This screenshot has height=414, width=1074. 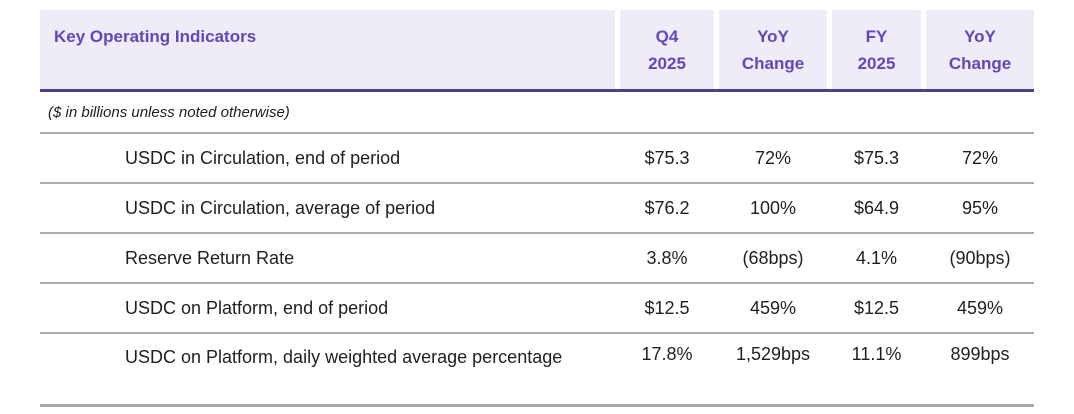 I want to click on cell-yoy-change-fy: 72%, so click(x=980, y=157).